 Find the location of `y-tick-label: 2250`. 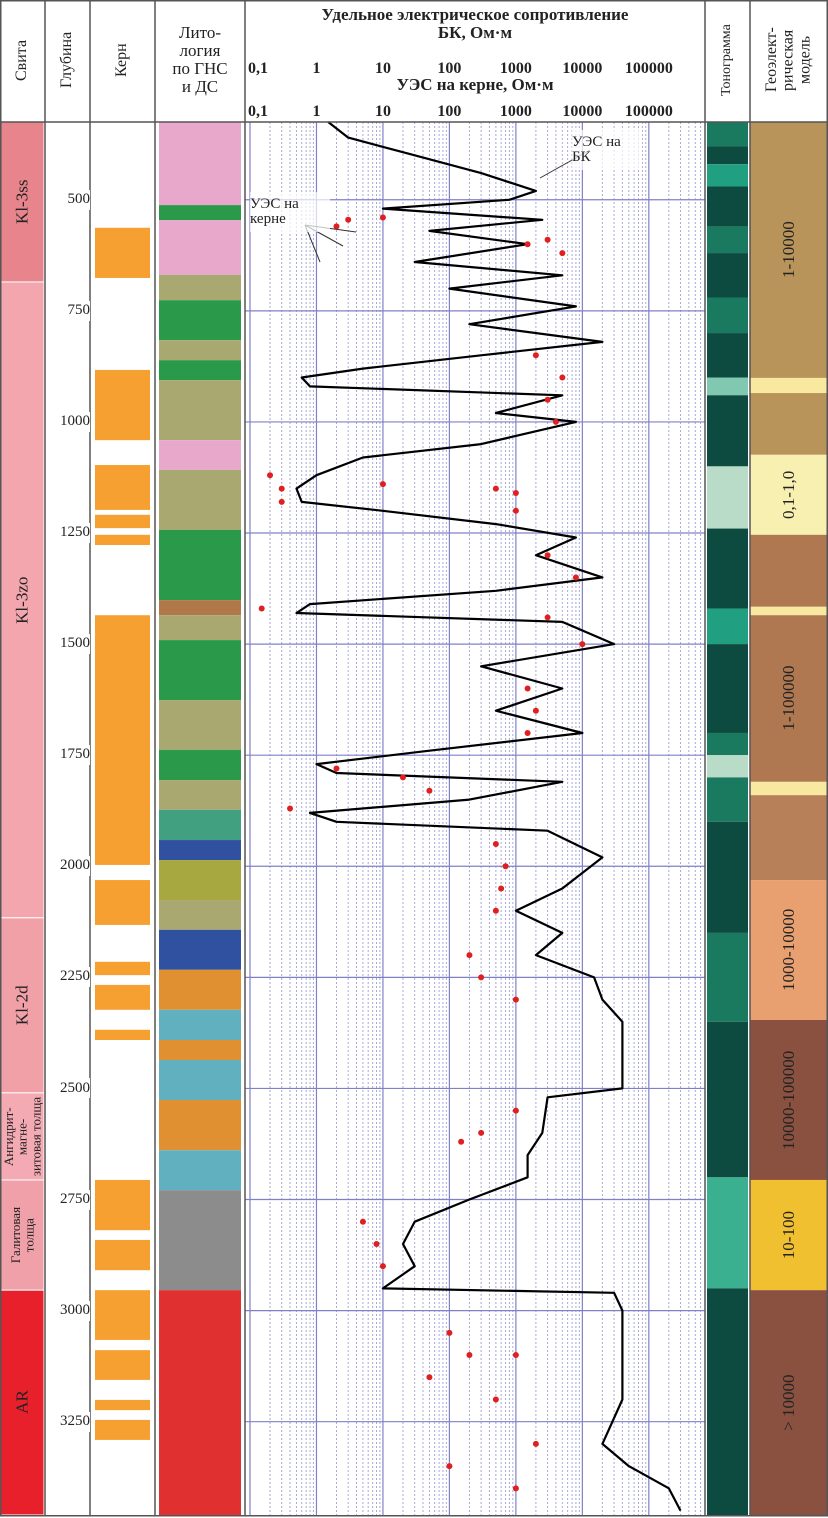

y-tick-label: 2250 is located at coordinates (68, 977).